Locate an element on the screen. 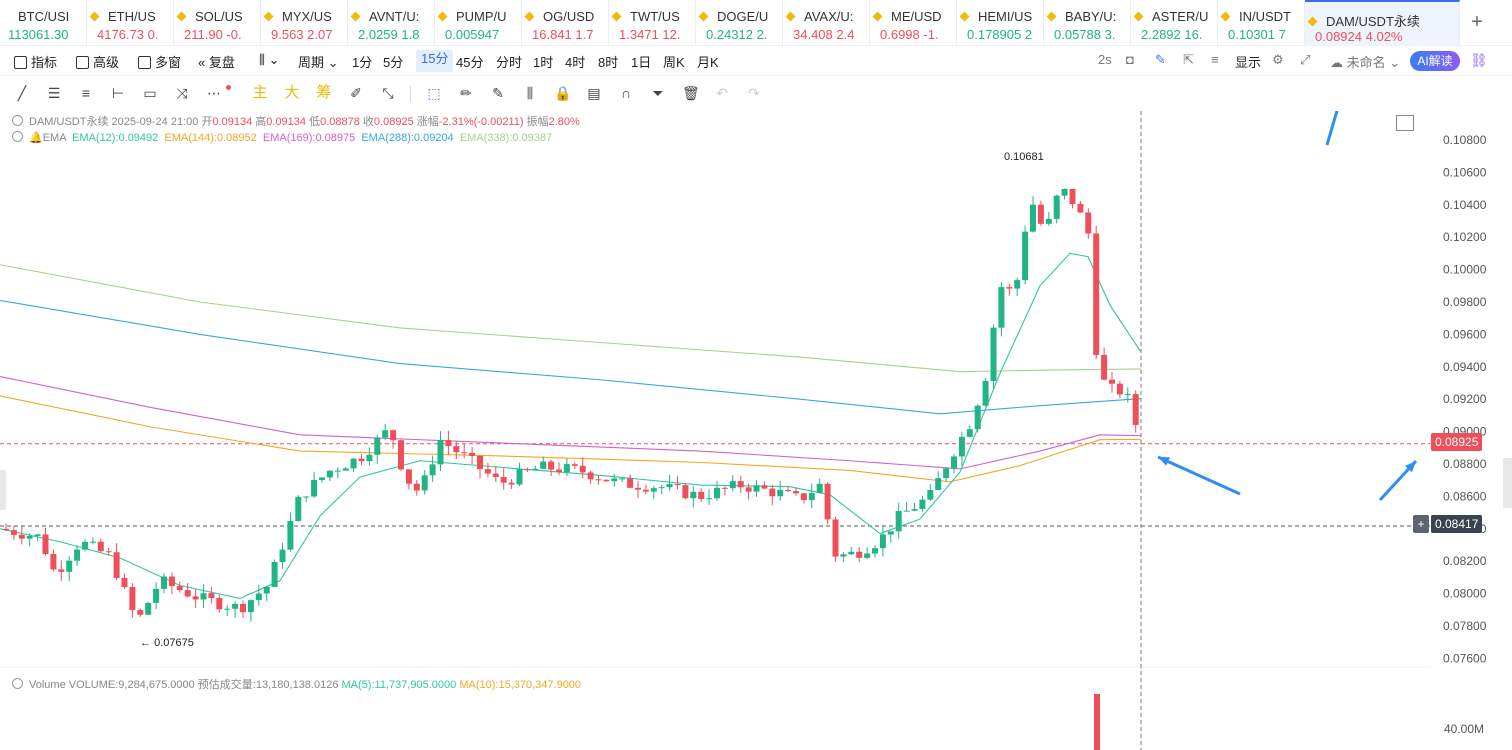 The image size is (1512, 750). grid-icon is located at coordinates (144, 62).